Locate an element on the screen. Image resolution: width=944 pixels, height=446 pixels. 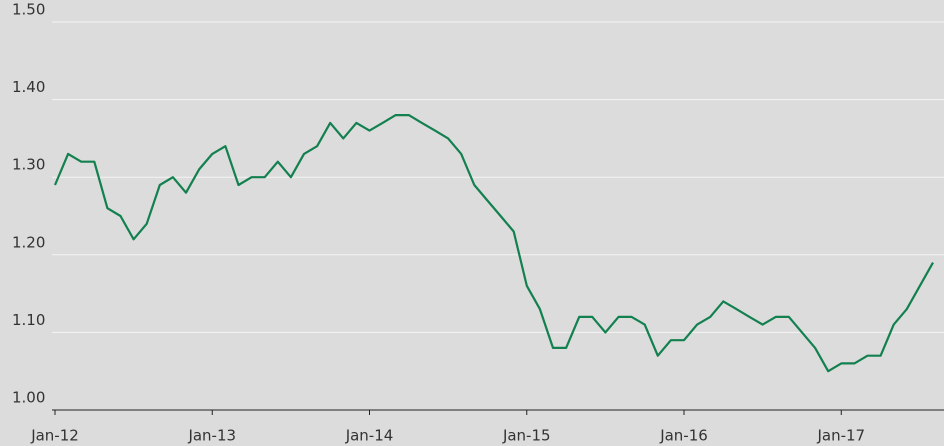
y-tick-label: 1.10 is located at coordinates (28, 320).